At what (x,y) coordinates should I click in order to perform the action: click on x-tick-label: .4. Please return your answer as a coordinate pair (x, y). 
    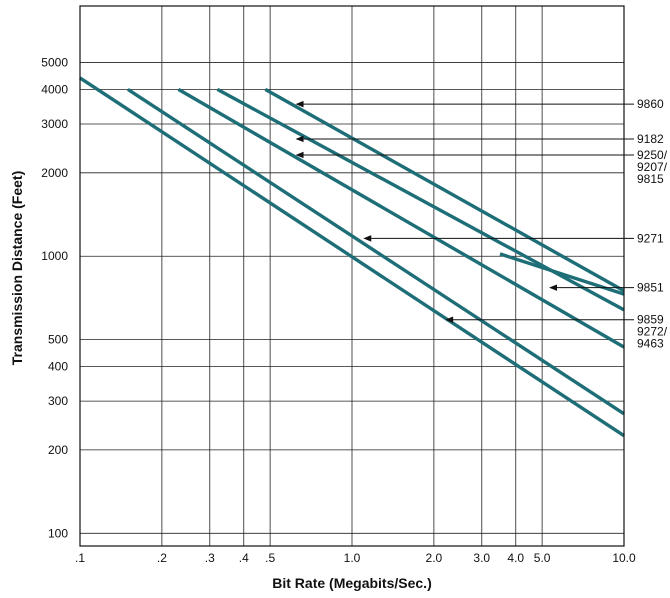
    Looking at the image, I should click on (244, 558).